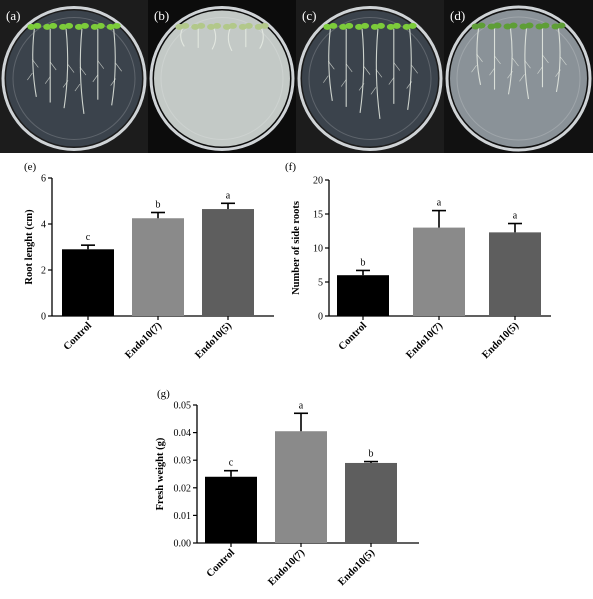 Image resolution: width=593 pixels, height=599 pixels. I want to click on x-tick-label: Endo10(5), so click(213, 340).